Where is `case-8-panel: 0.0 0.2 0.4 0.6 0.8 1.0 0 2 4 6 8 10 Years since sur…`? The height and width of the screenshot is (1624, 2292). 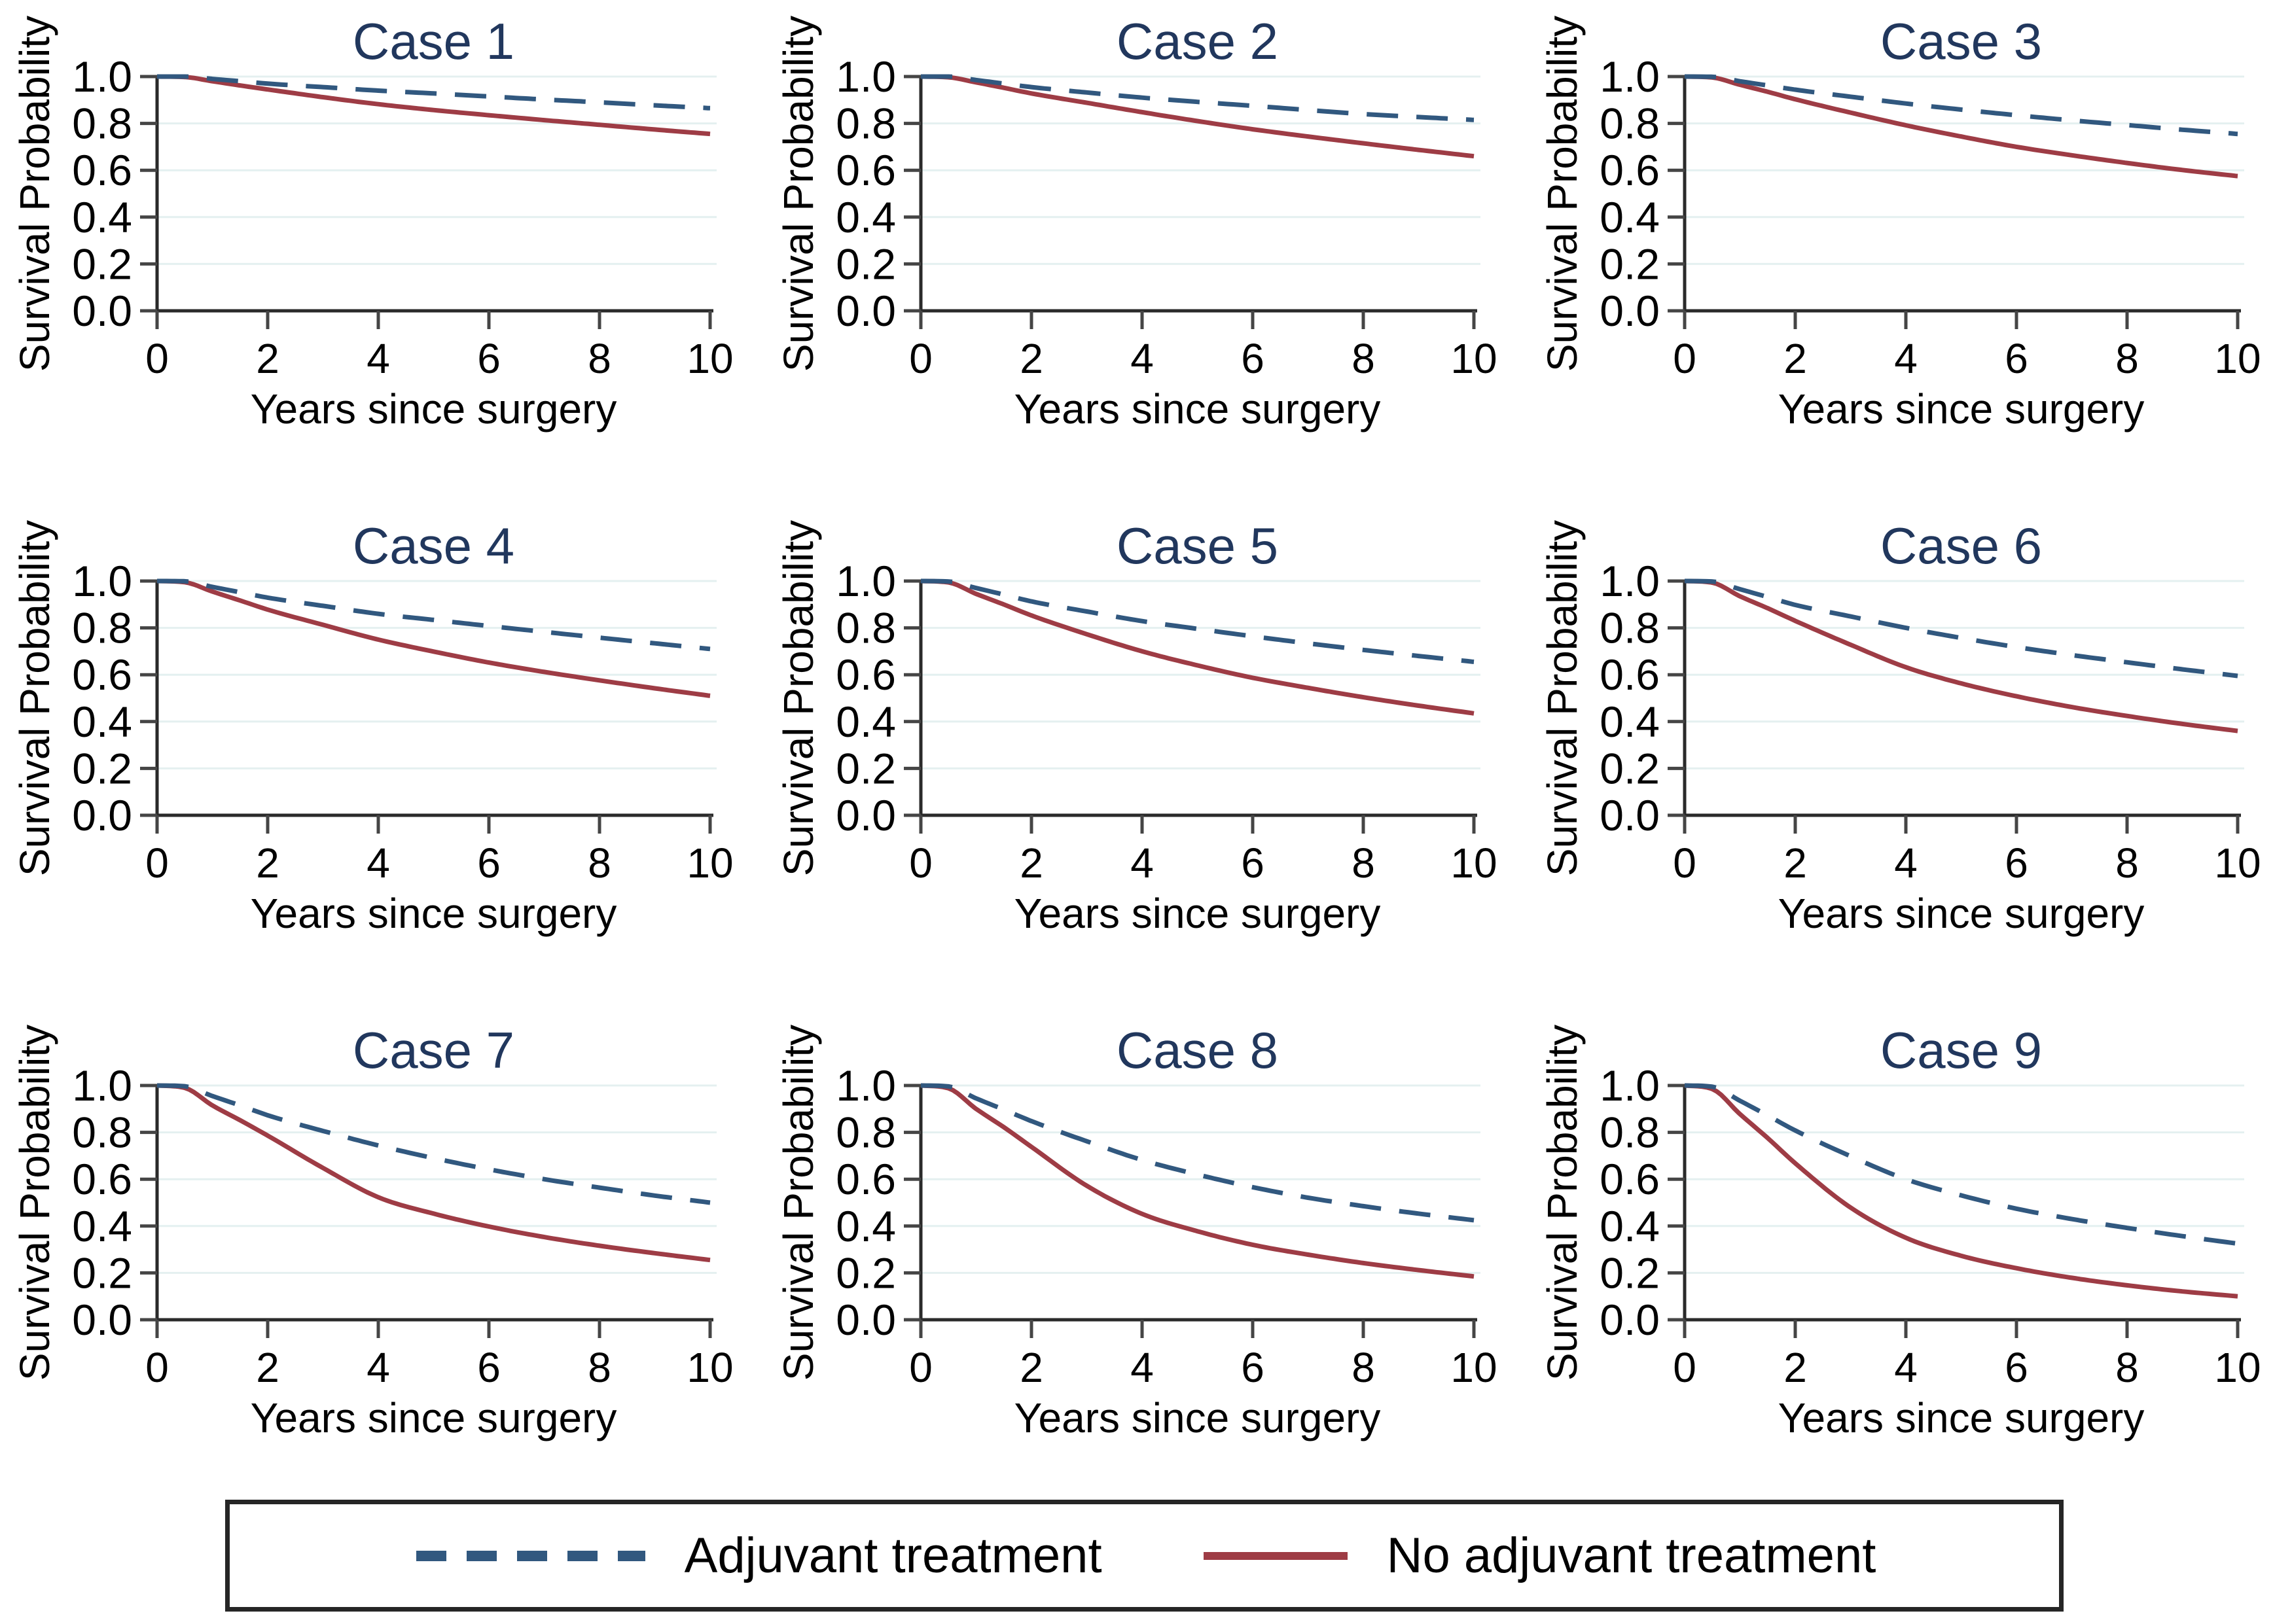
case-8-panel: 0.0 0.2 0.4 0.6 0.8 1.0 0 2 4 6 8 10 Years since sur… is located at coordinates (1146, 1238).